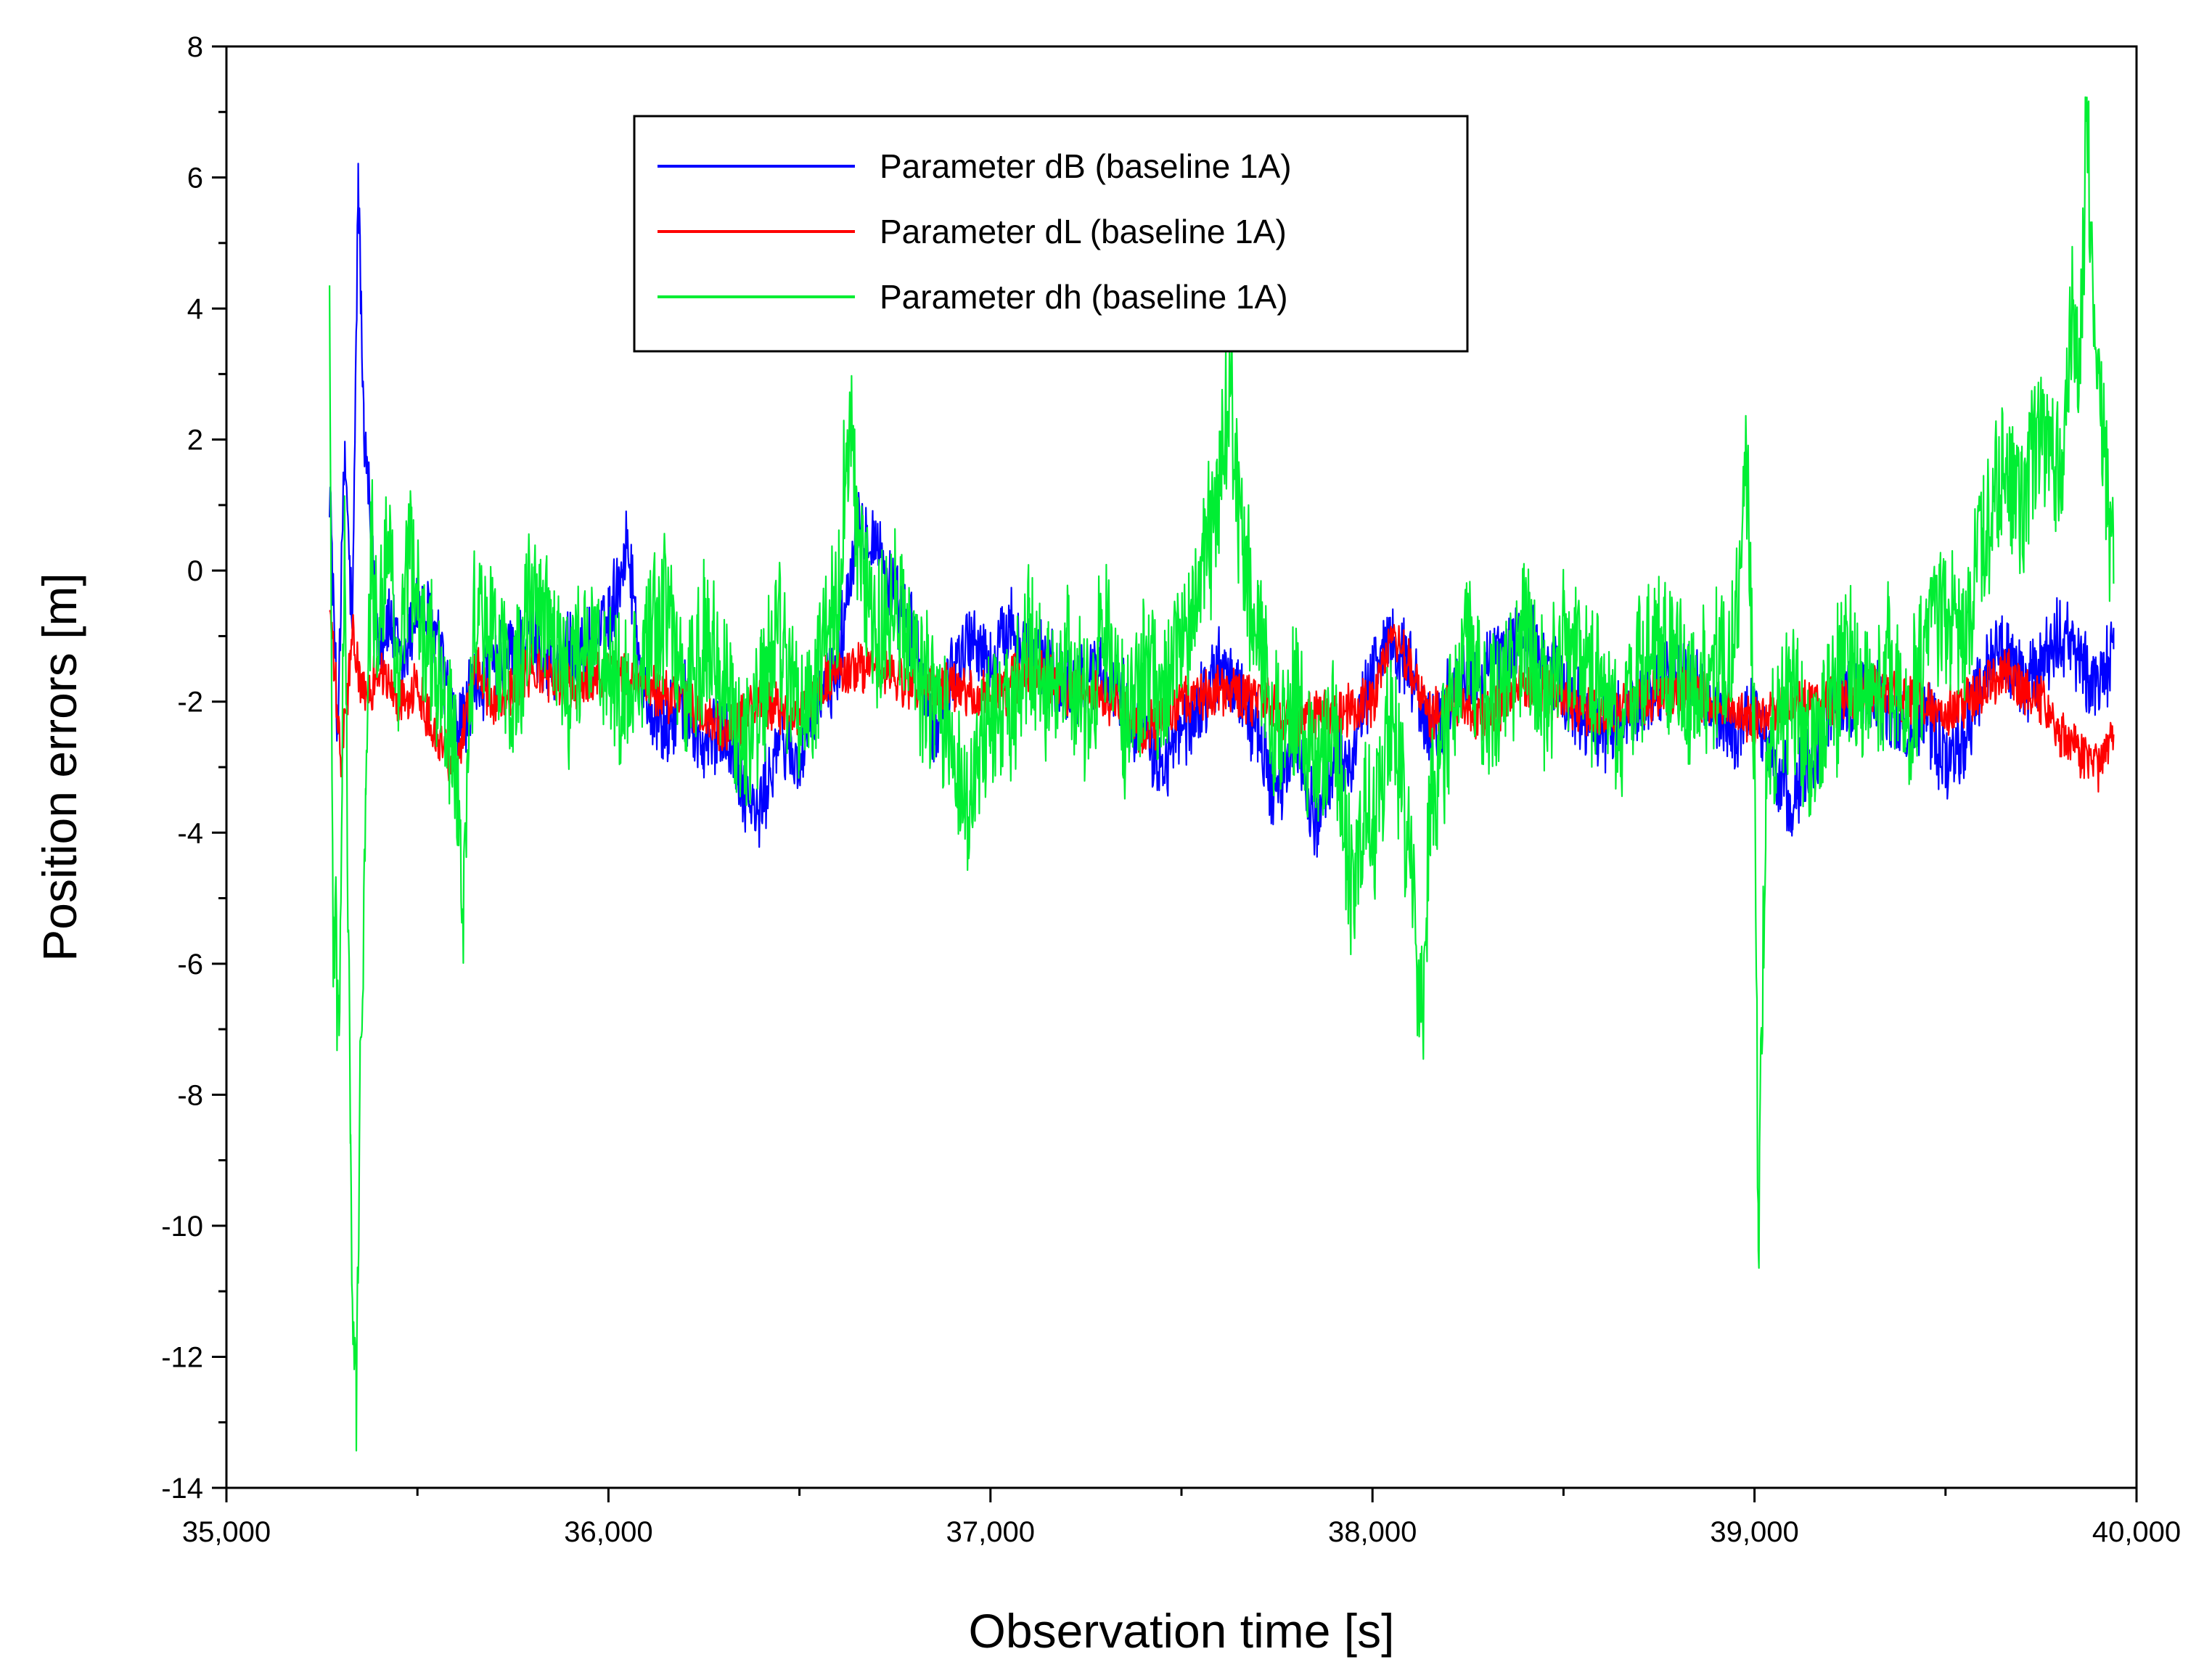  Describe the element at coordinates (1182, 1631) in the screenshot. I see `x-axis-title: Observation time [s]` at that location.